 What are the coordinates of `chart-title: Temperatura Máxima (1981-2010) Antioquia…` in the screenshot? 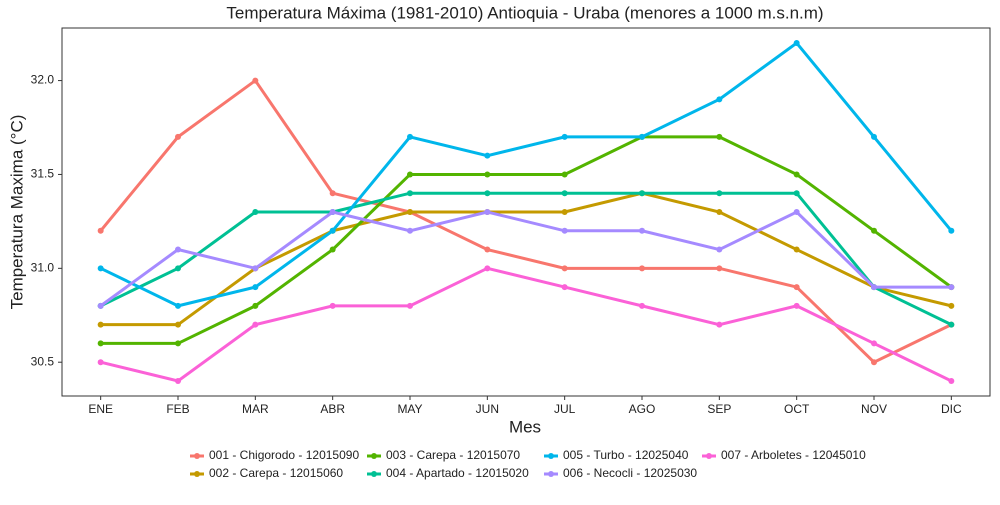 It's located at (524, 12).